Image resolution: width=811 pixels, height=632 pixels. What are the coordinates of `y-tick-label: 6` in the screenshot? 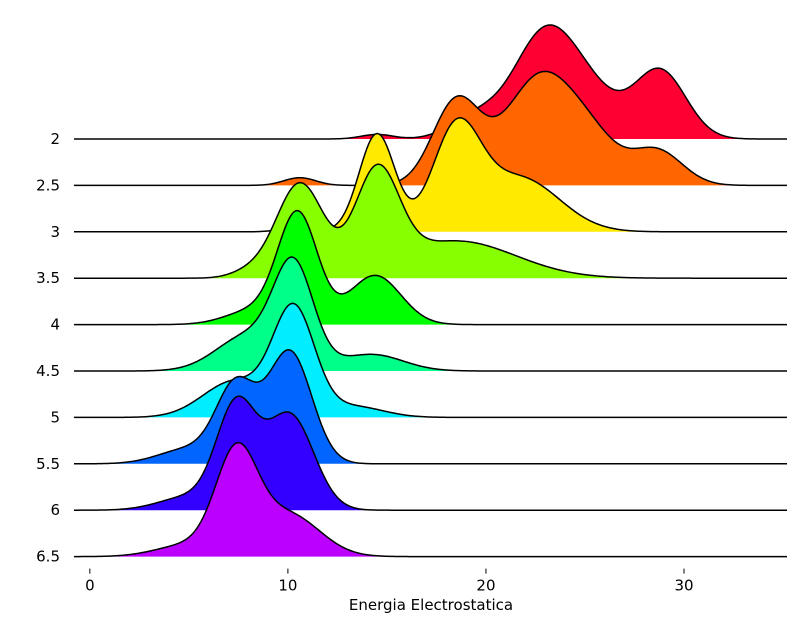 It's located at (55, 510).